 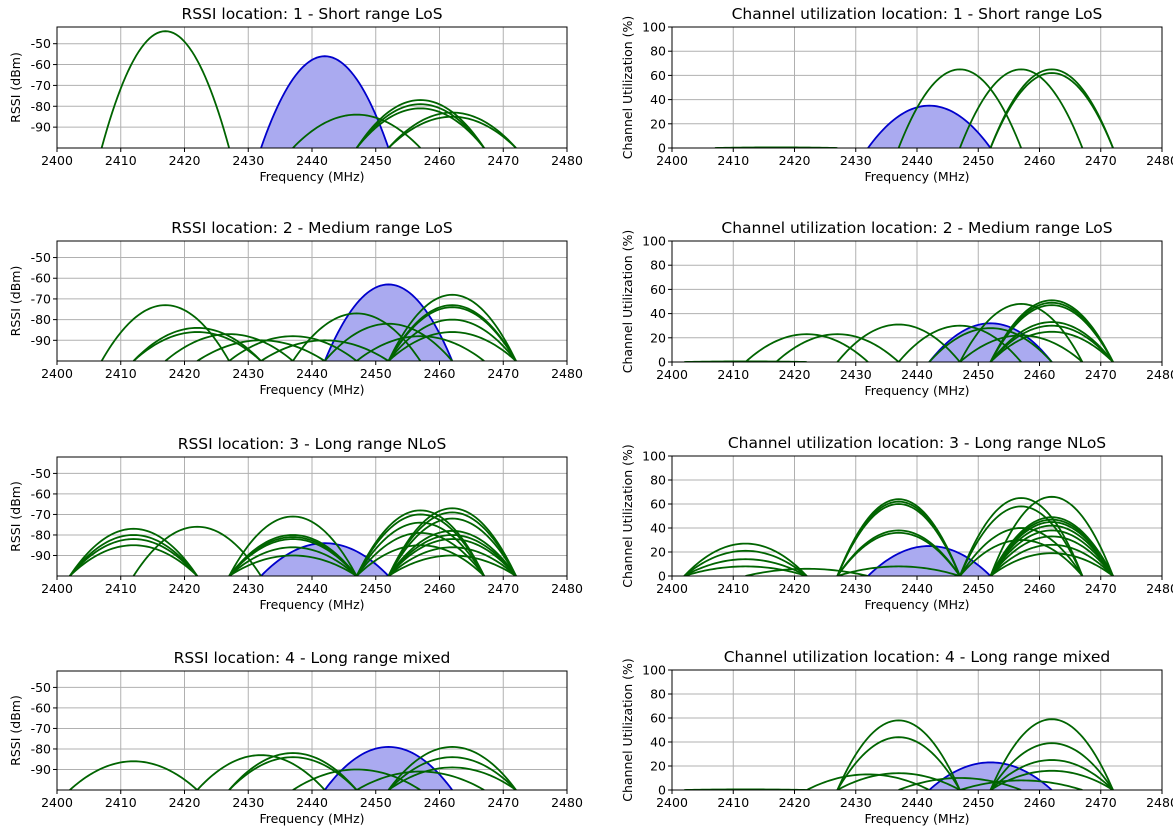 I want to click on y-tick-label: -90, so click(x=41, y=340).